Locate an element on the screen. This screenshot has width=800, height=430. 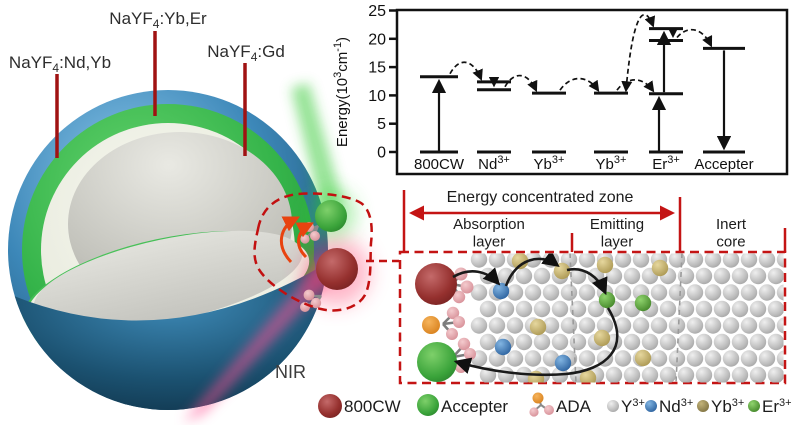
y-axis-ticks: 0 5 10 15 20 25 is located at coordinates (382, 82).